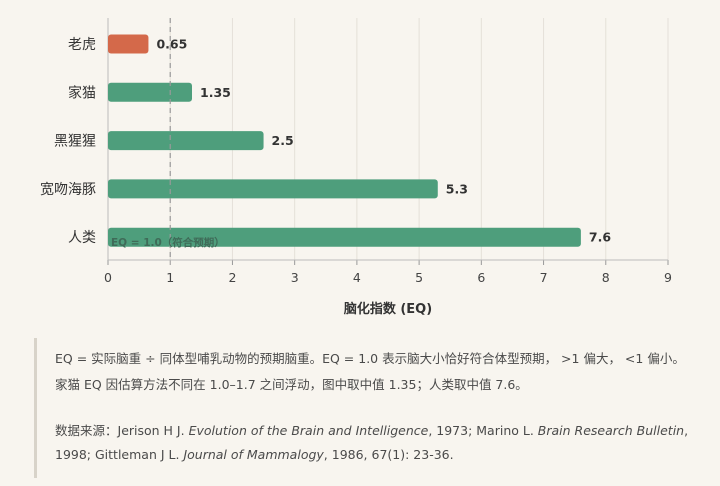  Describe the element at coordinates (388, 309) in the screenshot. I see `x-axis-title: 脑化指数 (EQ)` at that location.